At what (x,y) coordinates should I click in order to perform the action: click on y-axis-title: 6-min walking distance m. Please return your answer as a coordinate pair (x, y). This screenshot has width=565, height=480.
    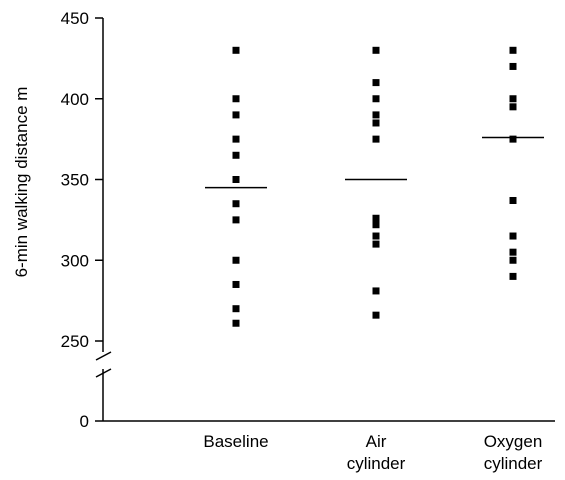
    Looking at the image, I should click on (21, 182).